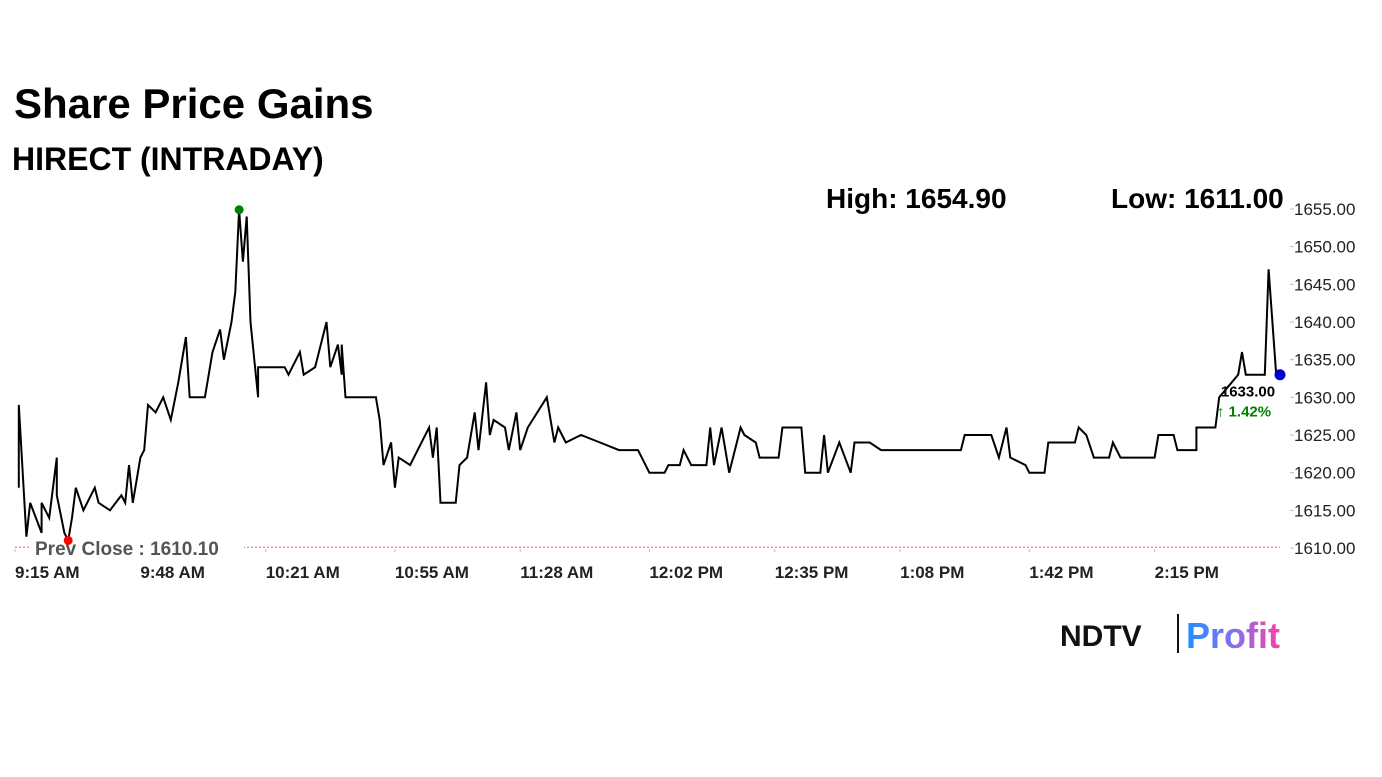 Image resolution: width=1382 pixels, height=777 pixels. Describe the element at coordinates (932, 572) in the screenshot. I see `x-tick-label: 1:08 PM` at that location.